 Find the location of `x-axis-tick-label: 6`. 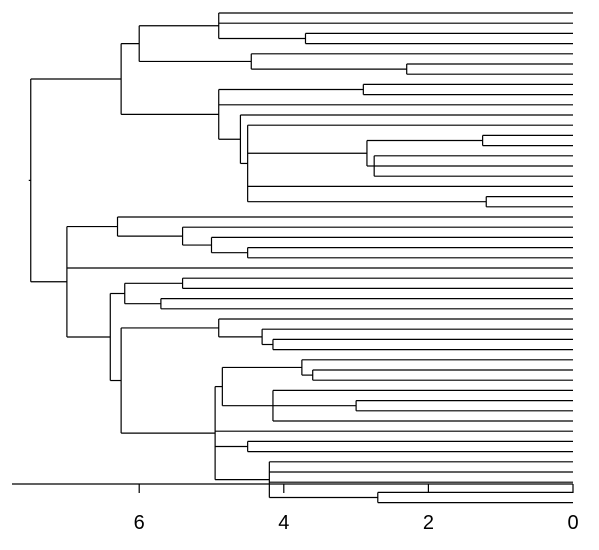

x-axis-tick-label: 6 is located at coordinates (139, 523).